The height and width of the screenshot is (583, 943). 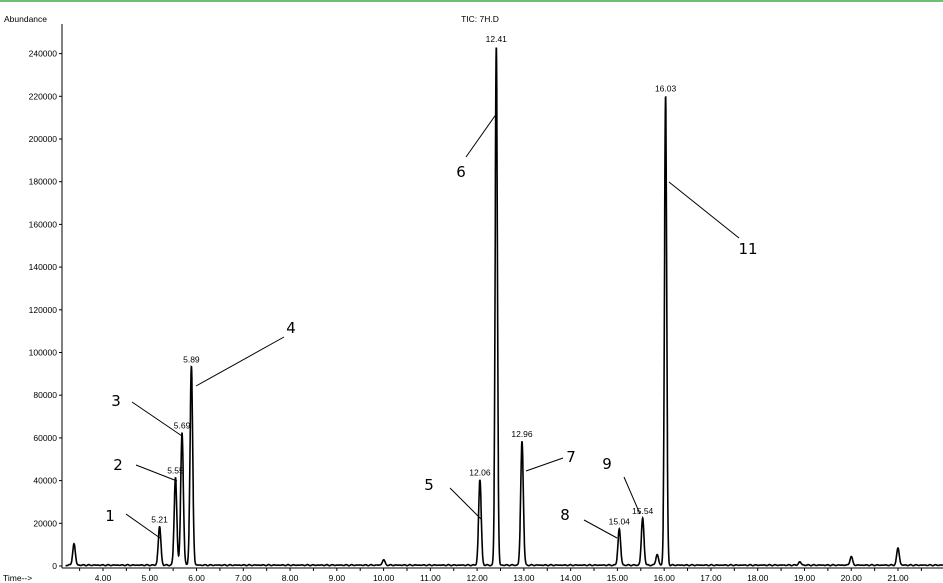 I want to click on annotation-number: 5, so click(x=429, y=485).